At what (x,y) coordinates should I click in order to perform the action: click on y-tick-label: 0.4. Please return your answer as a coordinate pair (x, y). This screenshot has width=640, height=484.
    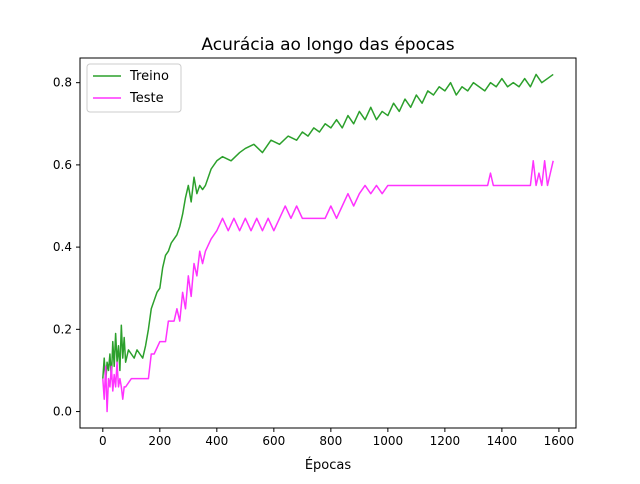
    Looking at the image, I should click on (62, 247).